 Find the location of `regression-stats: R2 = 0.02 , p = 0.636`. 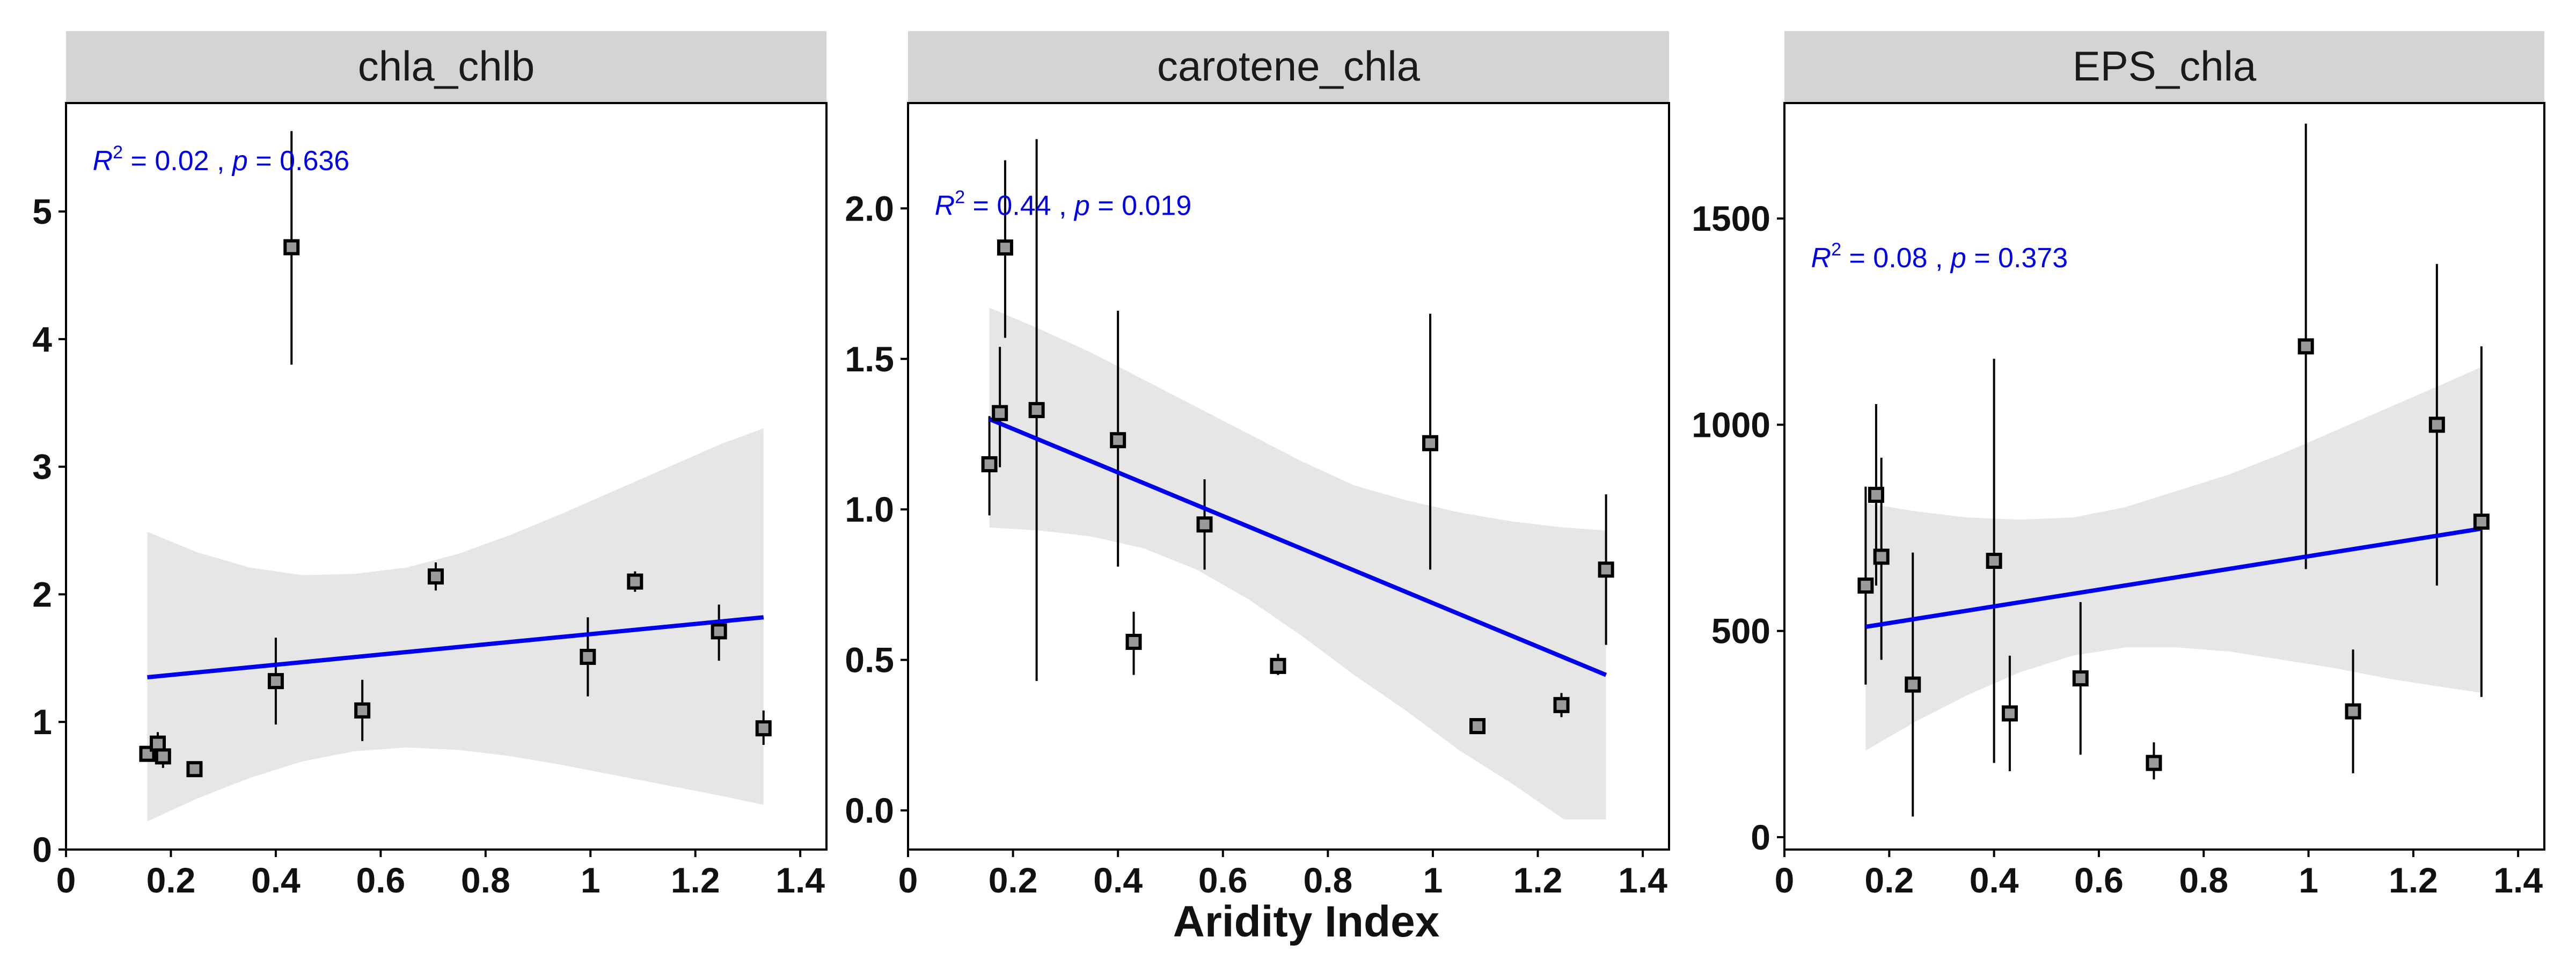

regression-stats: R2 = 0.02 , p = 0.636 is located at coordinates (221, 159).